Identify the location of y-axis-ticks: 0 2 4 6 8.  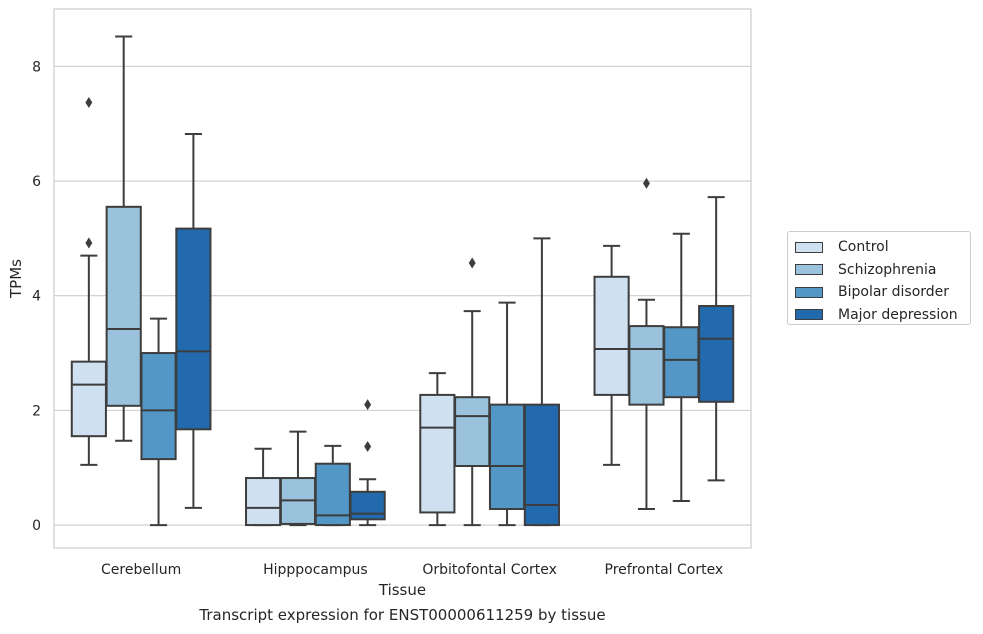
(36, 296).